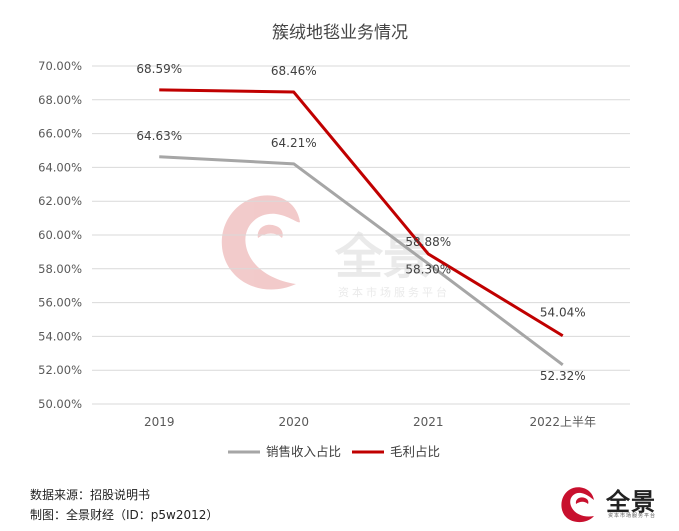 The image size is (679, 531). I want to click on brand-logo: 全景 资本市场服务平台, so click(613, 503).